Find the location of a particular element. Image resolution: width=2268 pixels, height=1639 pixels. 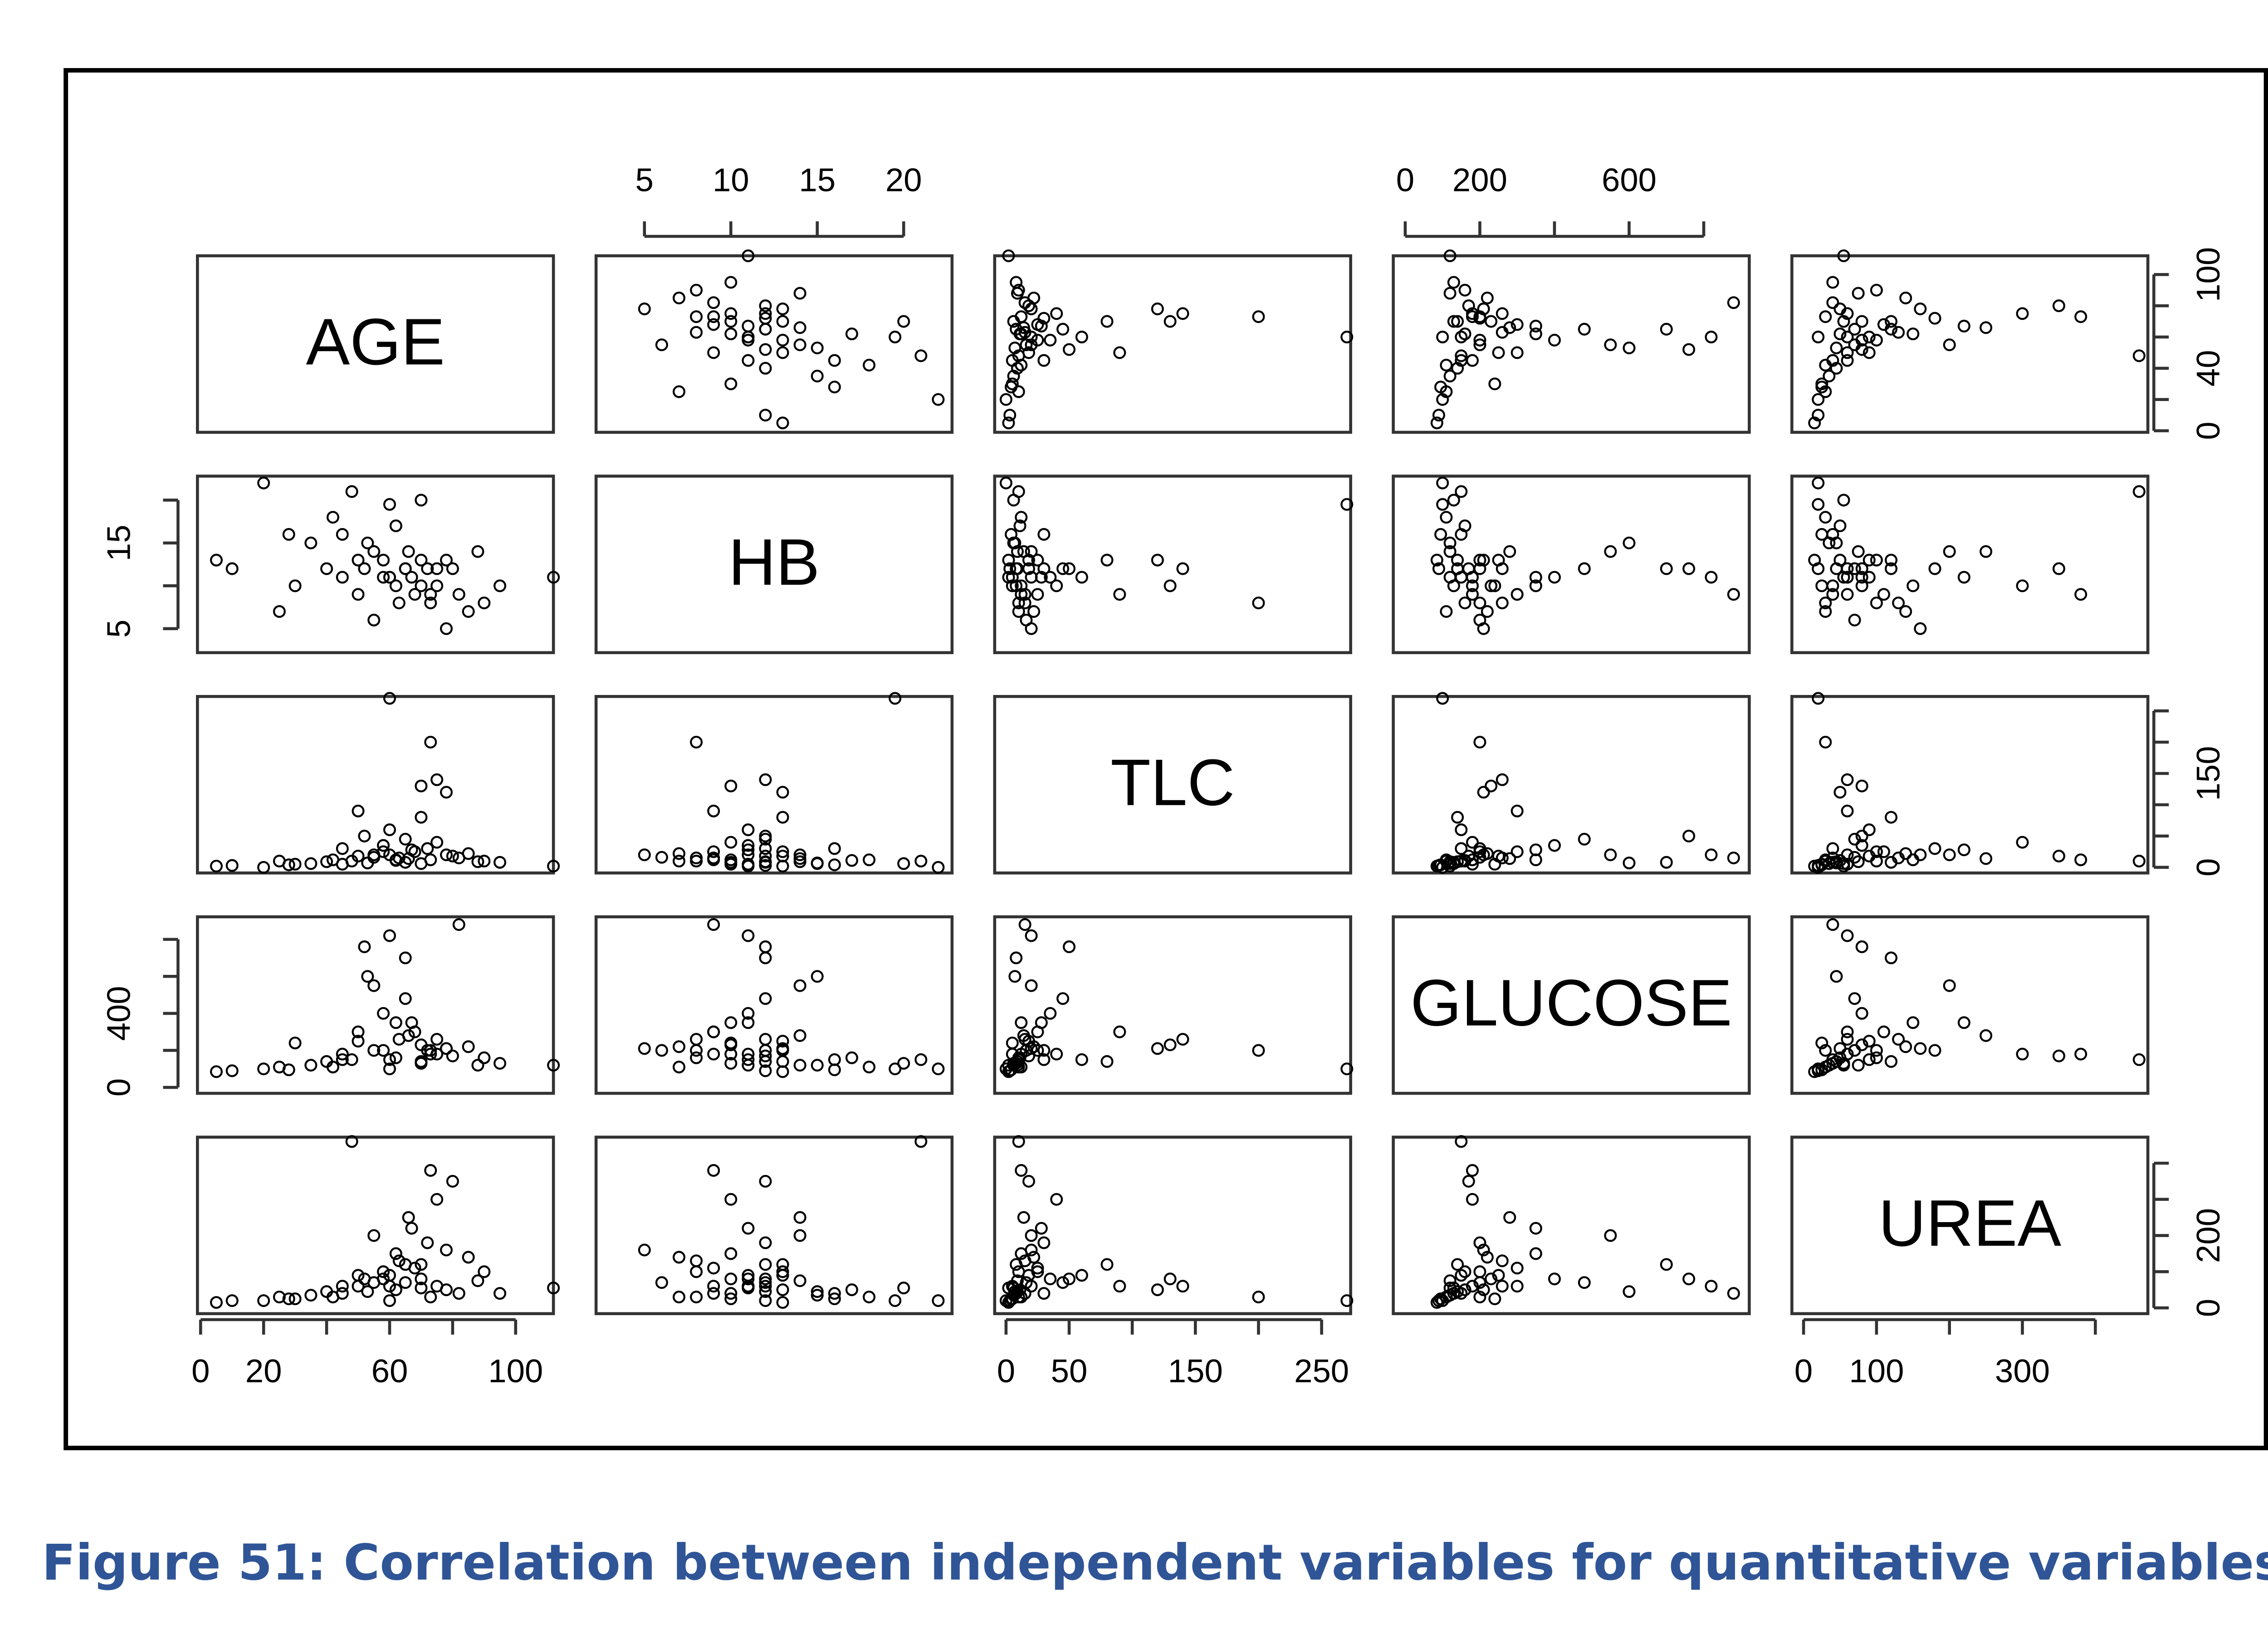

x-tick-label: 10 is located at coordinates (731, 179).